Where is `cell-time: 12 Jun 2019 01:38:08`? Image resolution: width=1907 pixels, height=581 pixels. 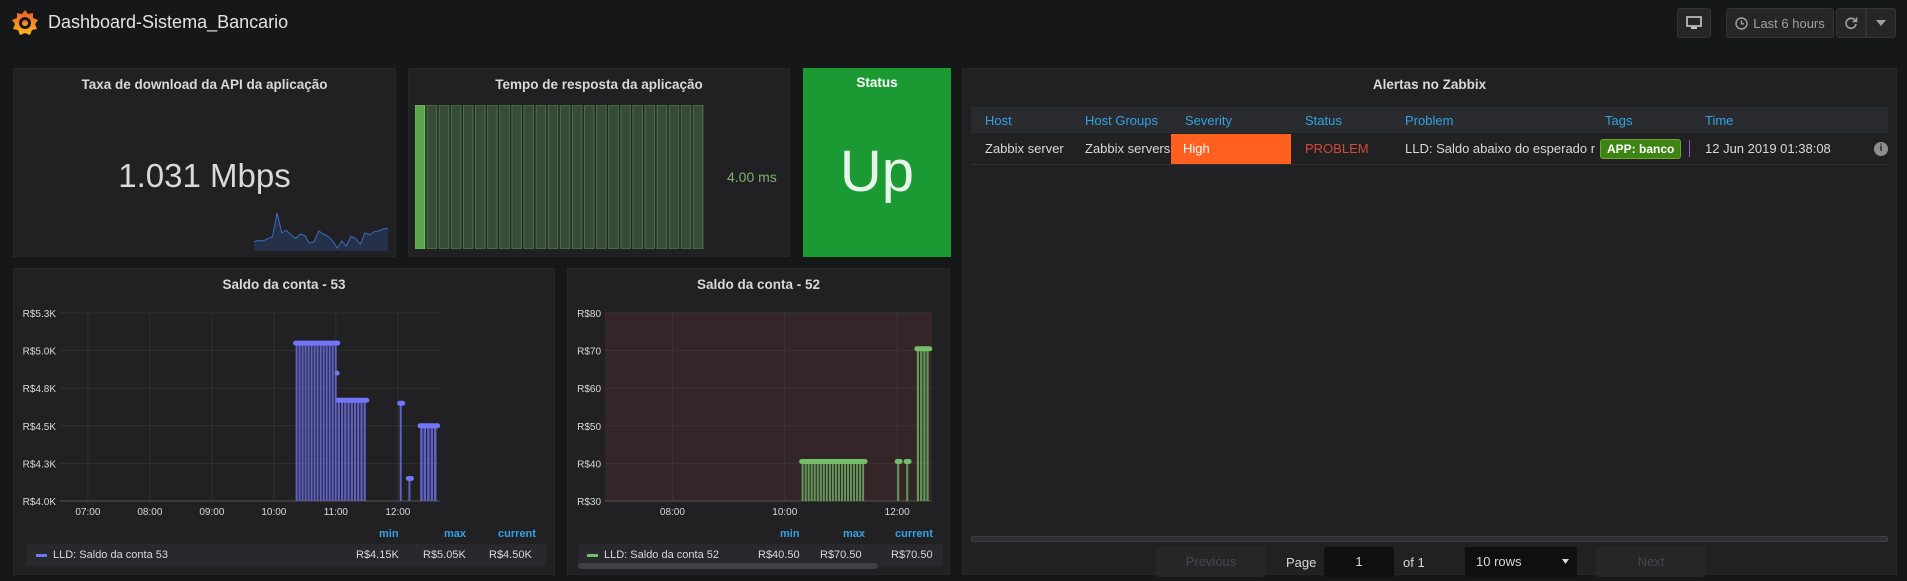 cell-time: 12 Jun 2019 01:38:08 is located at coordinates (1768, 148).